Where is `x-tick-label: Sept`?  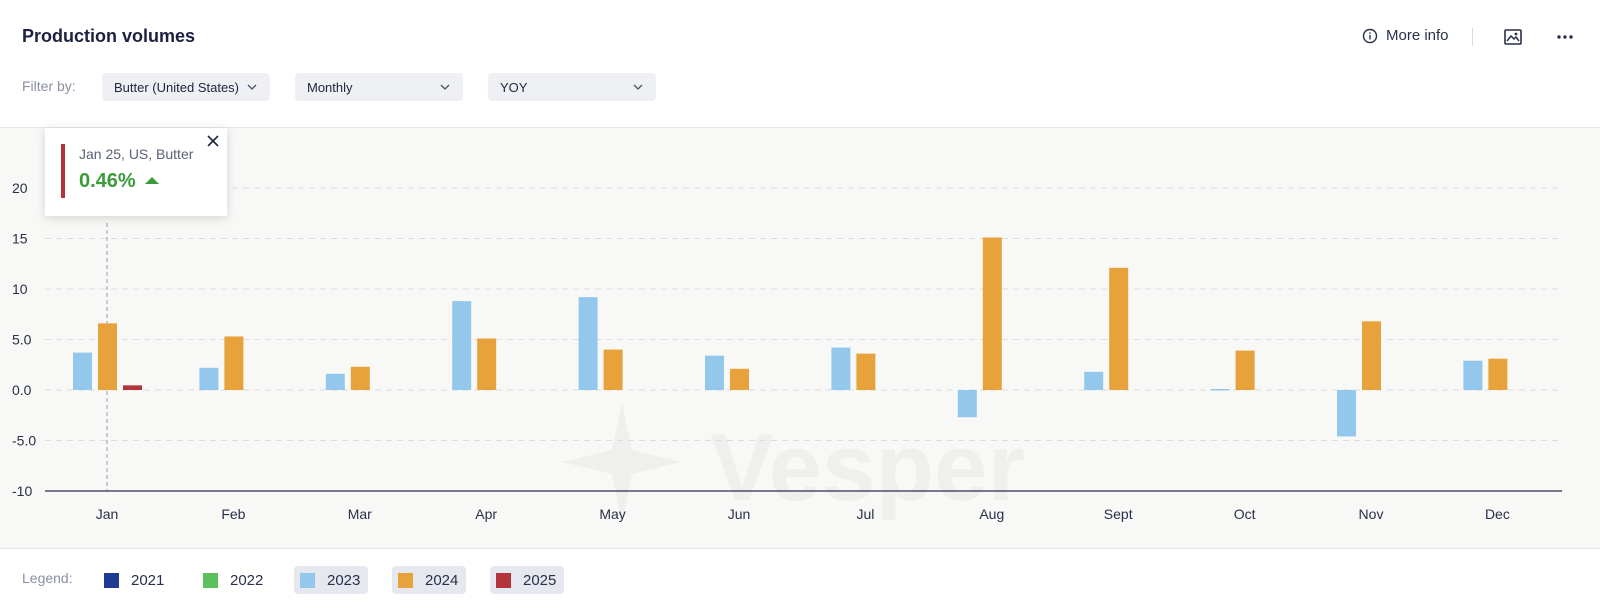 x-tick-label: Sept is located at coordinates (1118, 514).